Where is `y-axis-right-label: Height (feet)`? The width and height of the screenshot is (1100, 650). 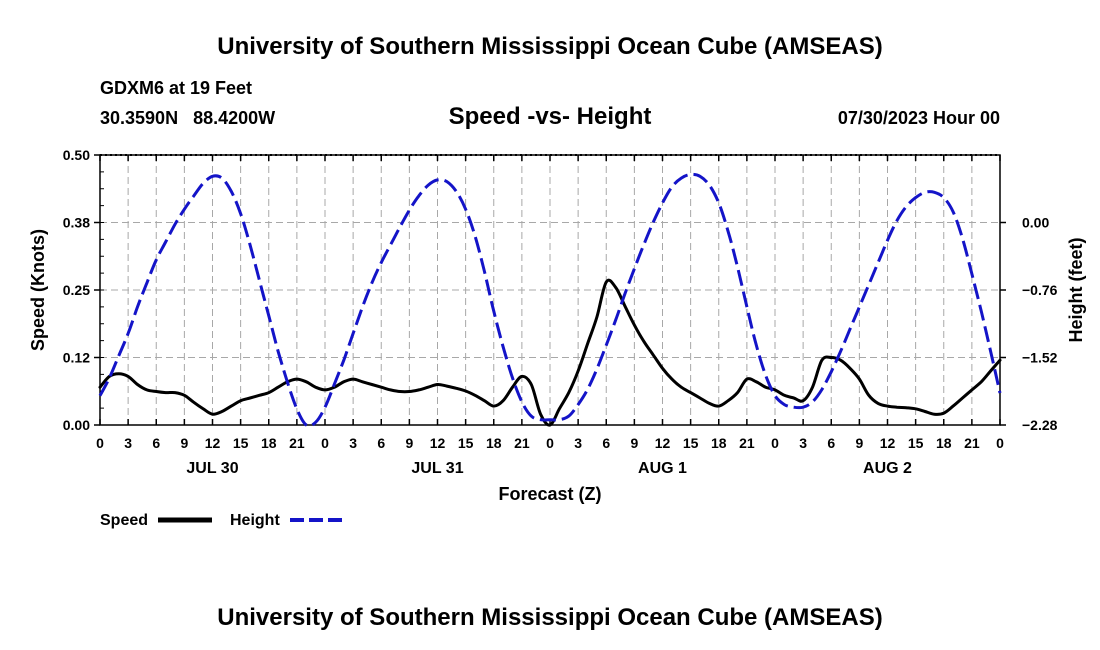
y-axis-right-label: Height (feet) is located at coordinates (1076, 290).